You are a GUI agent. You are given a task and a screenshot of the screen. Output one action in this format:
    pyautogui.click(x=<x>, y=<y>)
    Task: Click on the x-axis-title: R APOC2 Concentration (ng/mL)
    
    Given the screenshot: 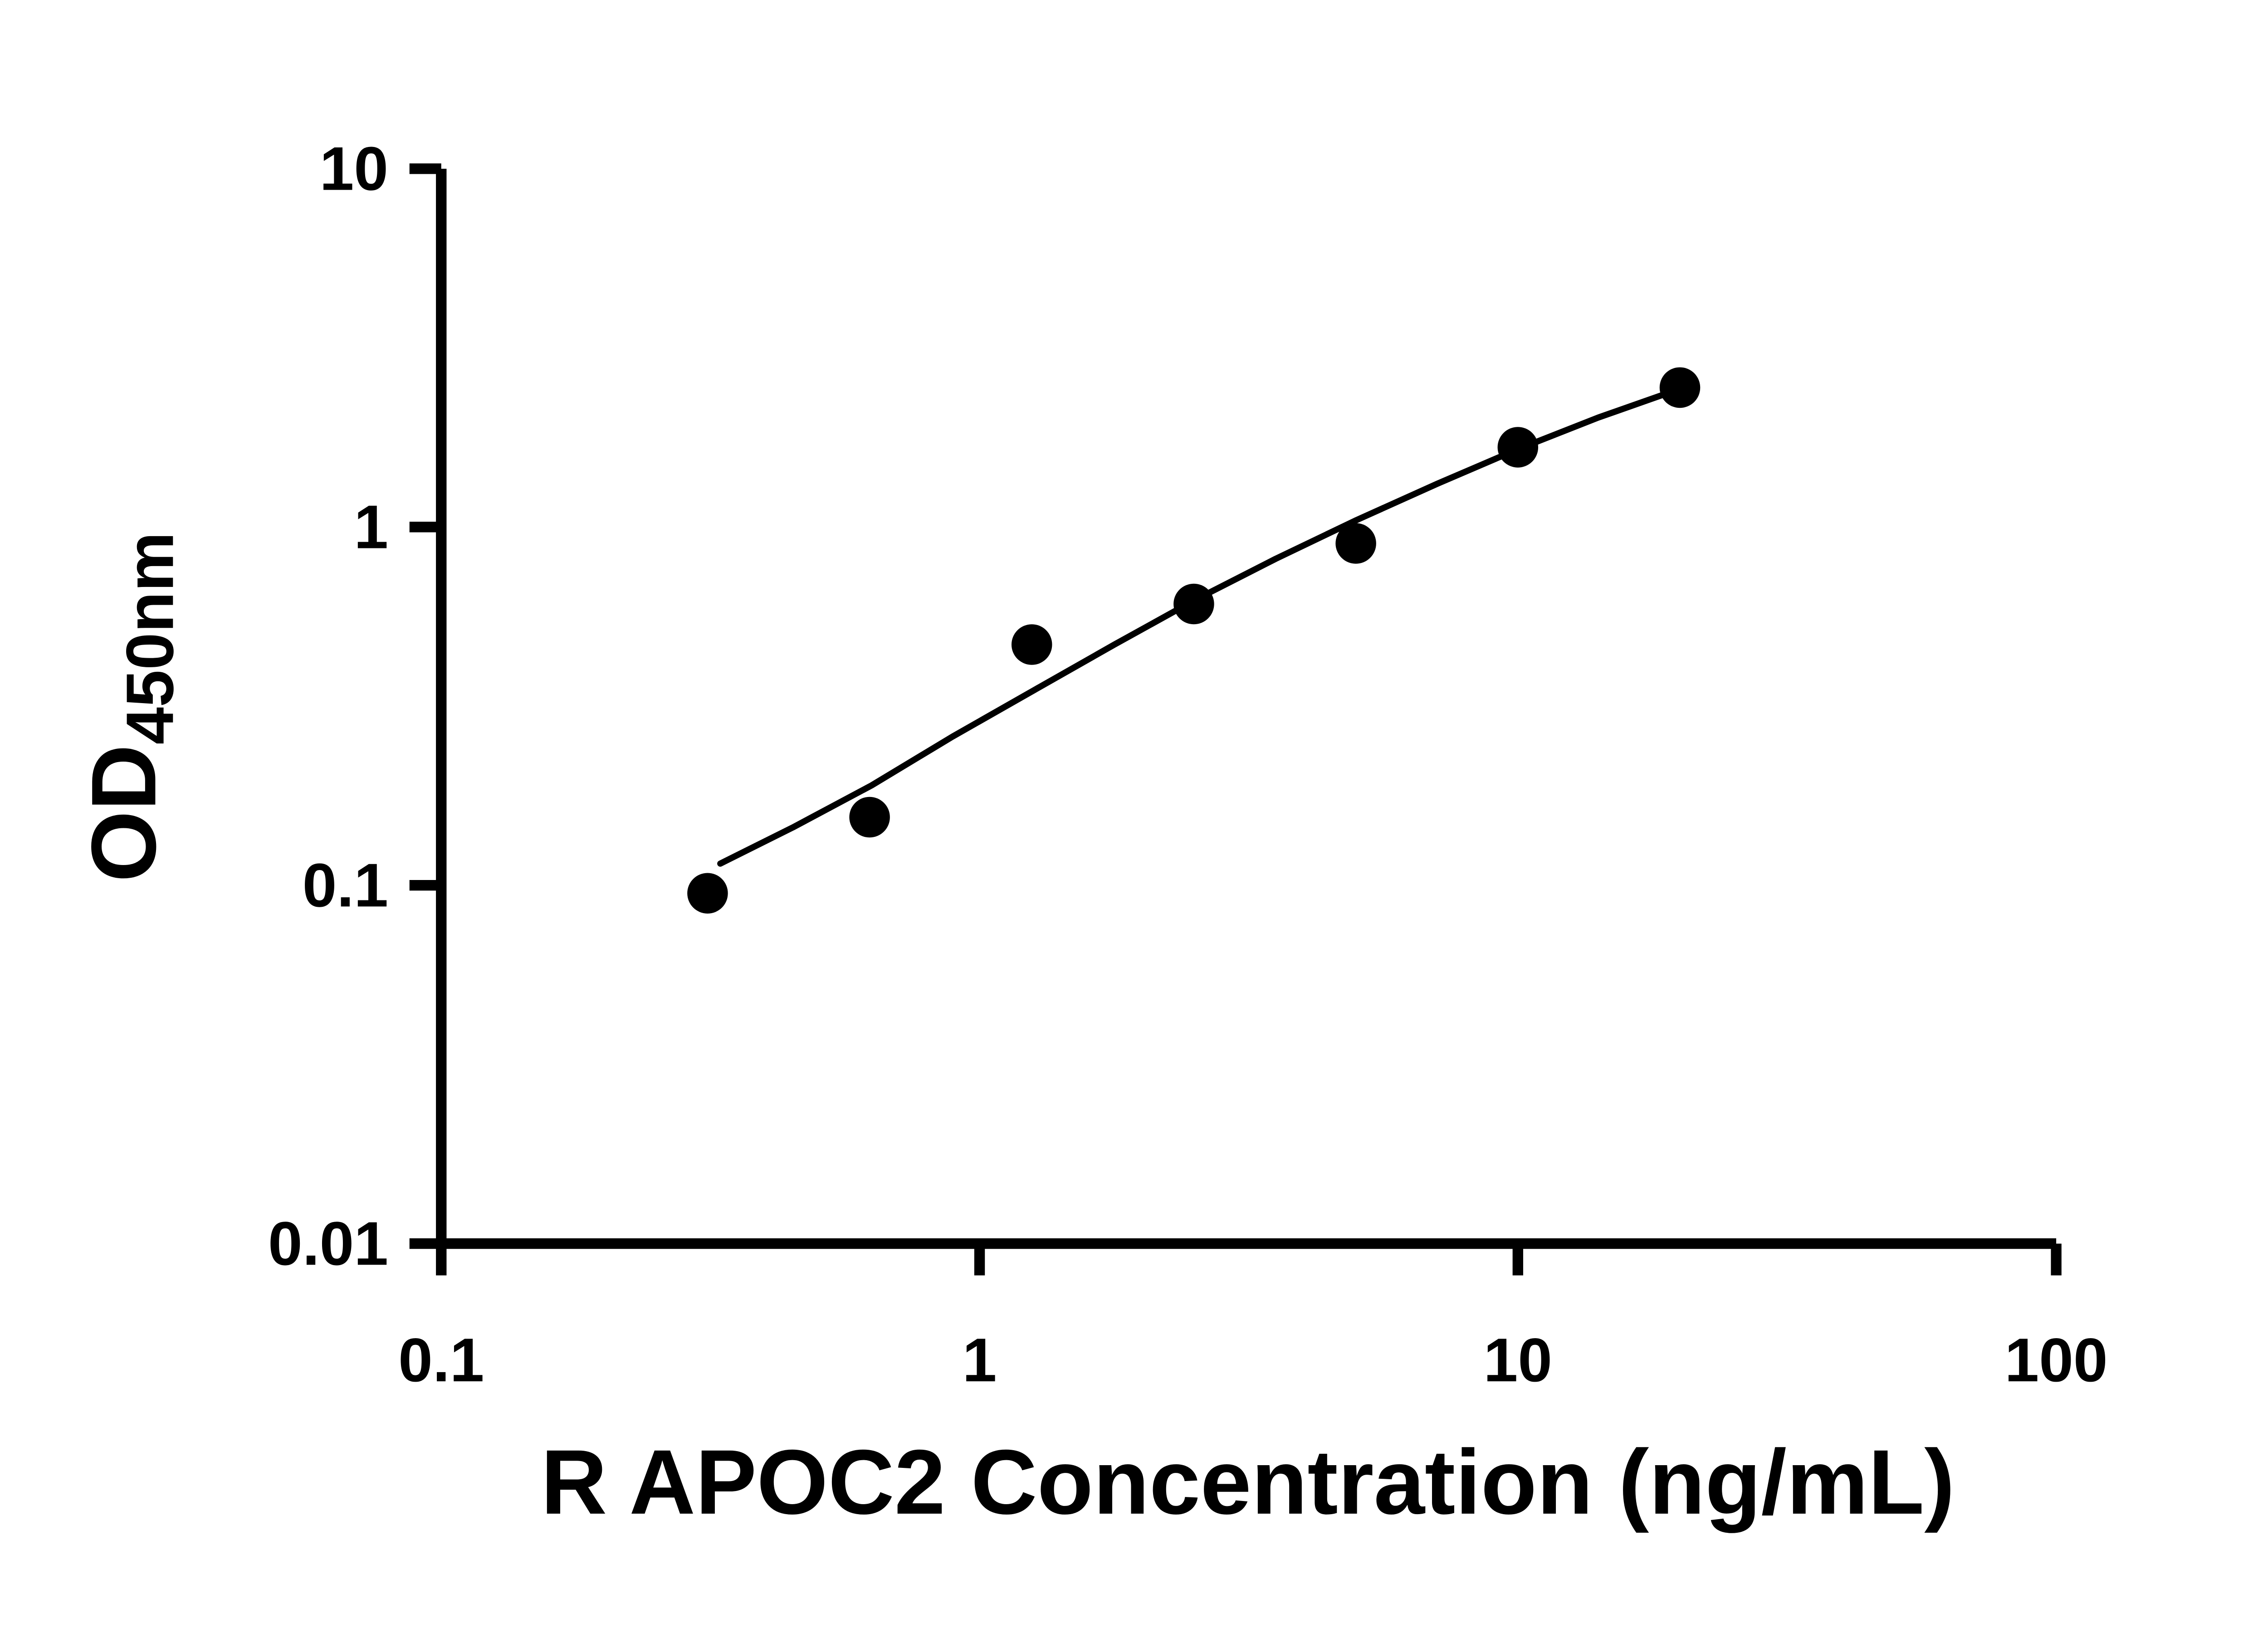 What is the action you would take?
    pyautogui.click(x=1248, y=1482)
    